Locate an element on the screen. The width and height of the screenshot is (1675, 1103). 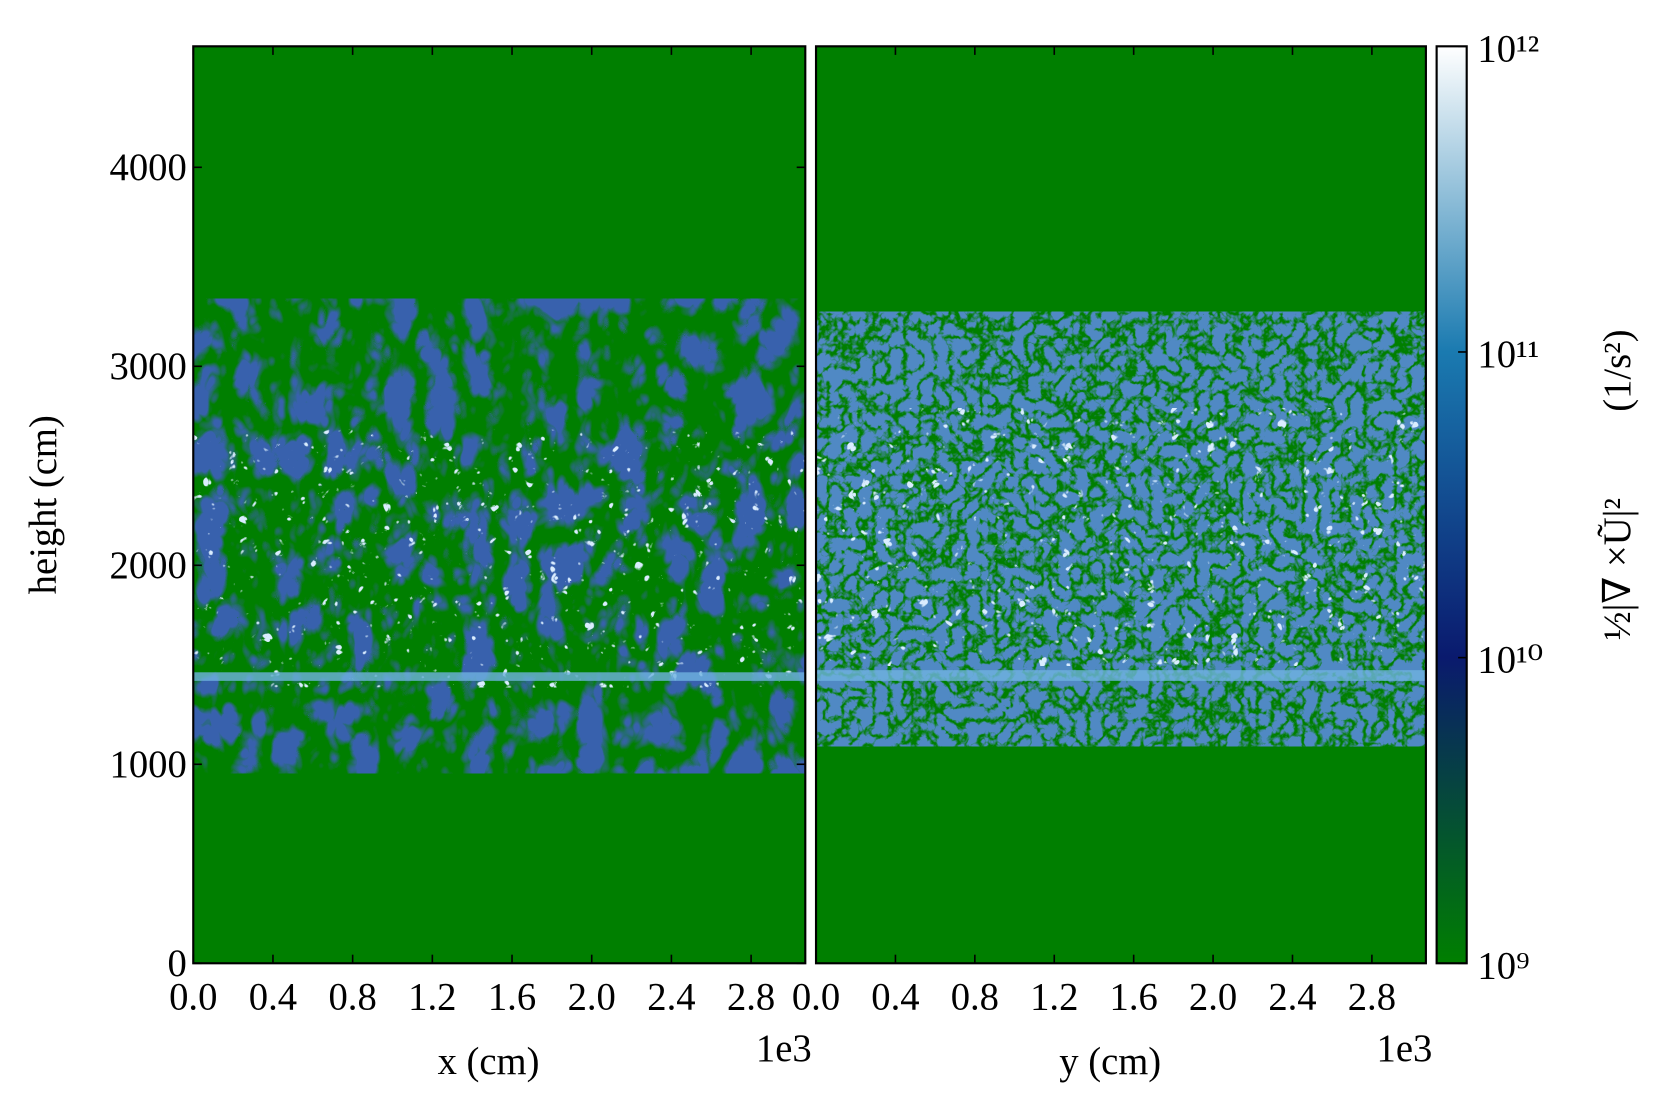
colorbar-units: (1/s²) is located at coordinates (1618, 370).